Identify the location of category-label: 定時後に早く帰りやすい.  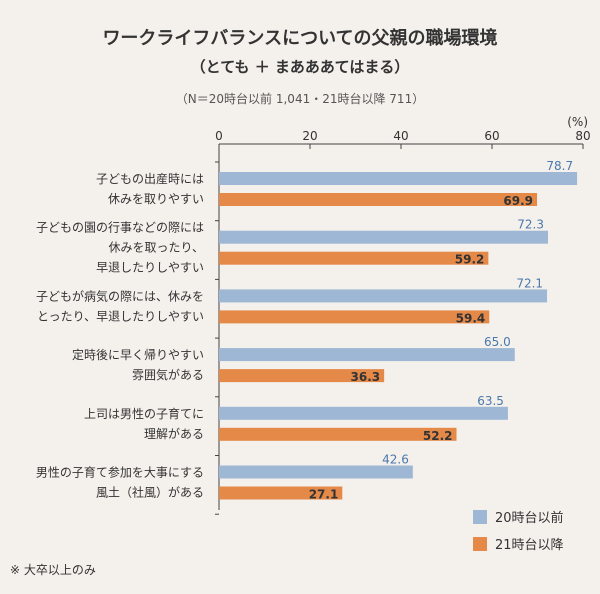
(138, 354).